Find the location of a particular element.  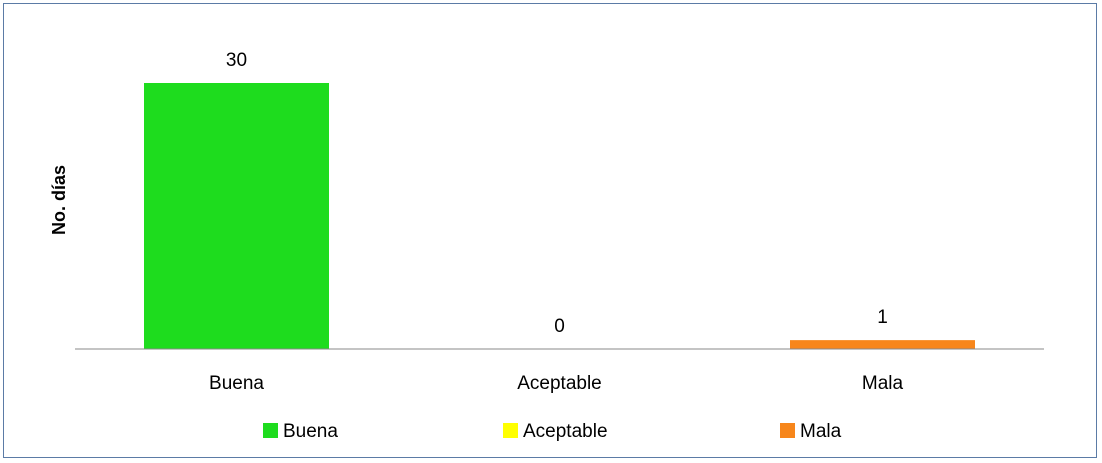

x-tick-label-buena: Buena is located at coordinates (236, 383).